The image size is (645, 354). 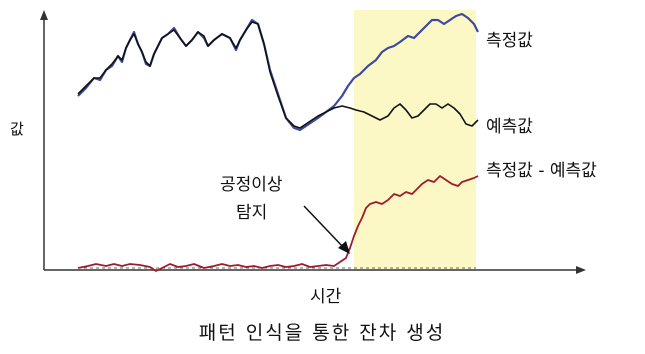 What do you see at coordinates (581, 270) in the screenshot?
I see `x-axis-arrow` at bounding box center [581, 270].